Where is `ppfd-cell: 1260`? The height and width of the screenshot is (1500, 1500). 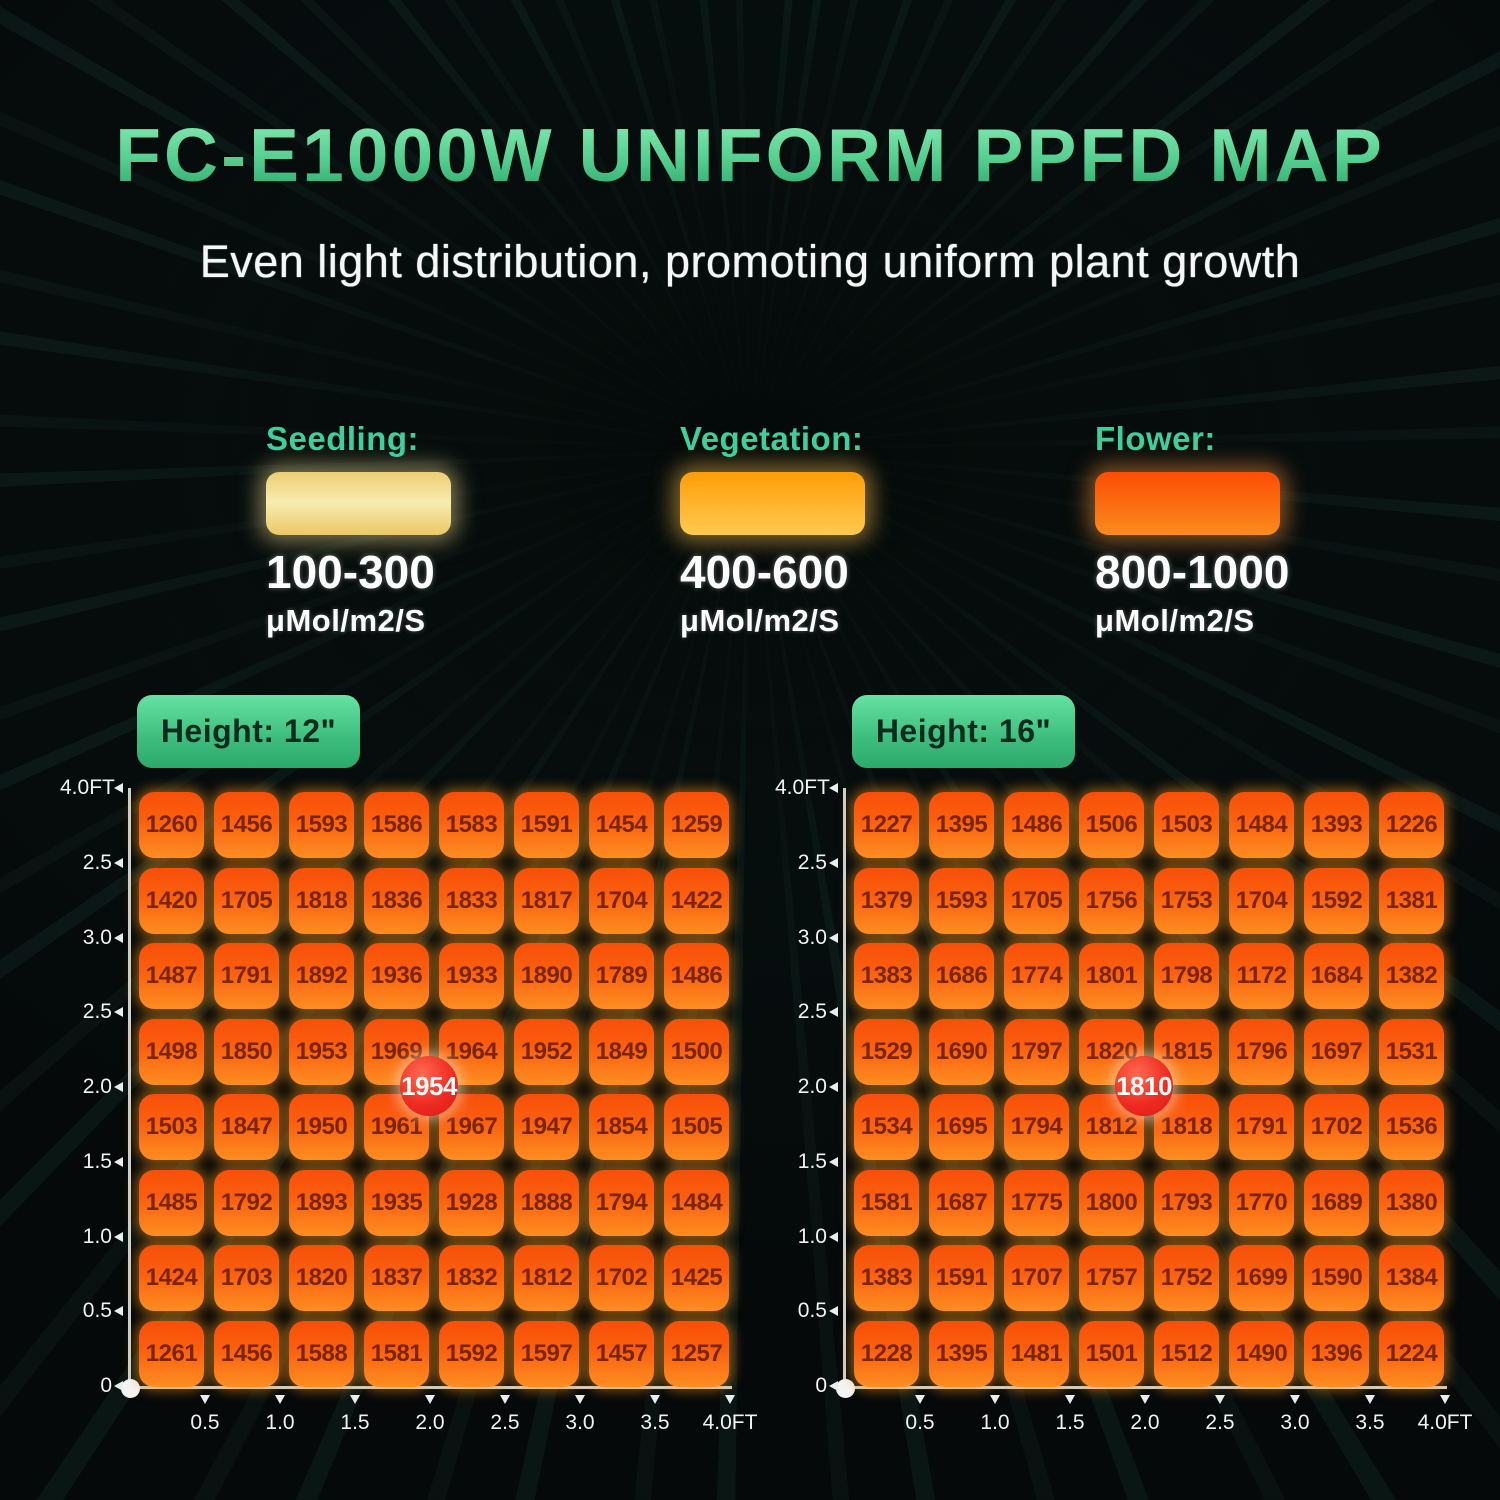 ppfd-cell: 1260 is located at coordinates (171, 825).